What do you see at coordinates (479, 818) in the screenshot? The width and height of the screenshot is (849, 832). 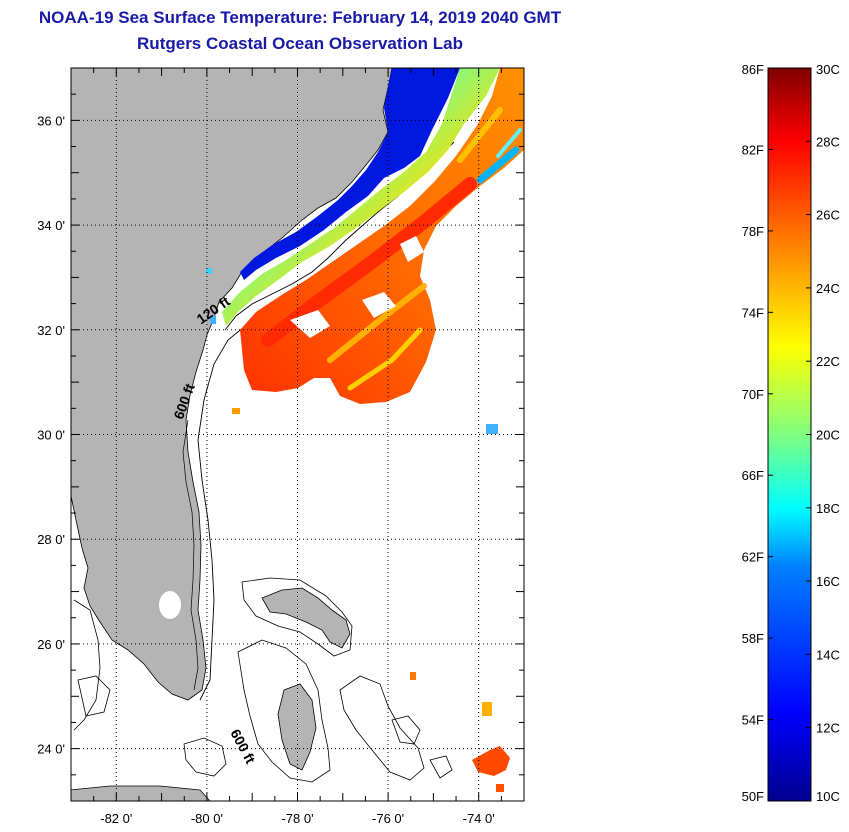 I see `lon-tick-label: -74 0'` at bounding box center [479, 818].